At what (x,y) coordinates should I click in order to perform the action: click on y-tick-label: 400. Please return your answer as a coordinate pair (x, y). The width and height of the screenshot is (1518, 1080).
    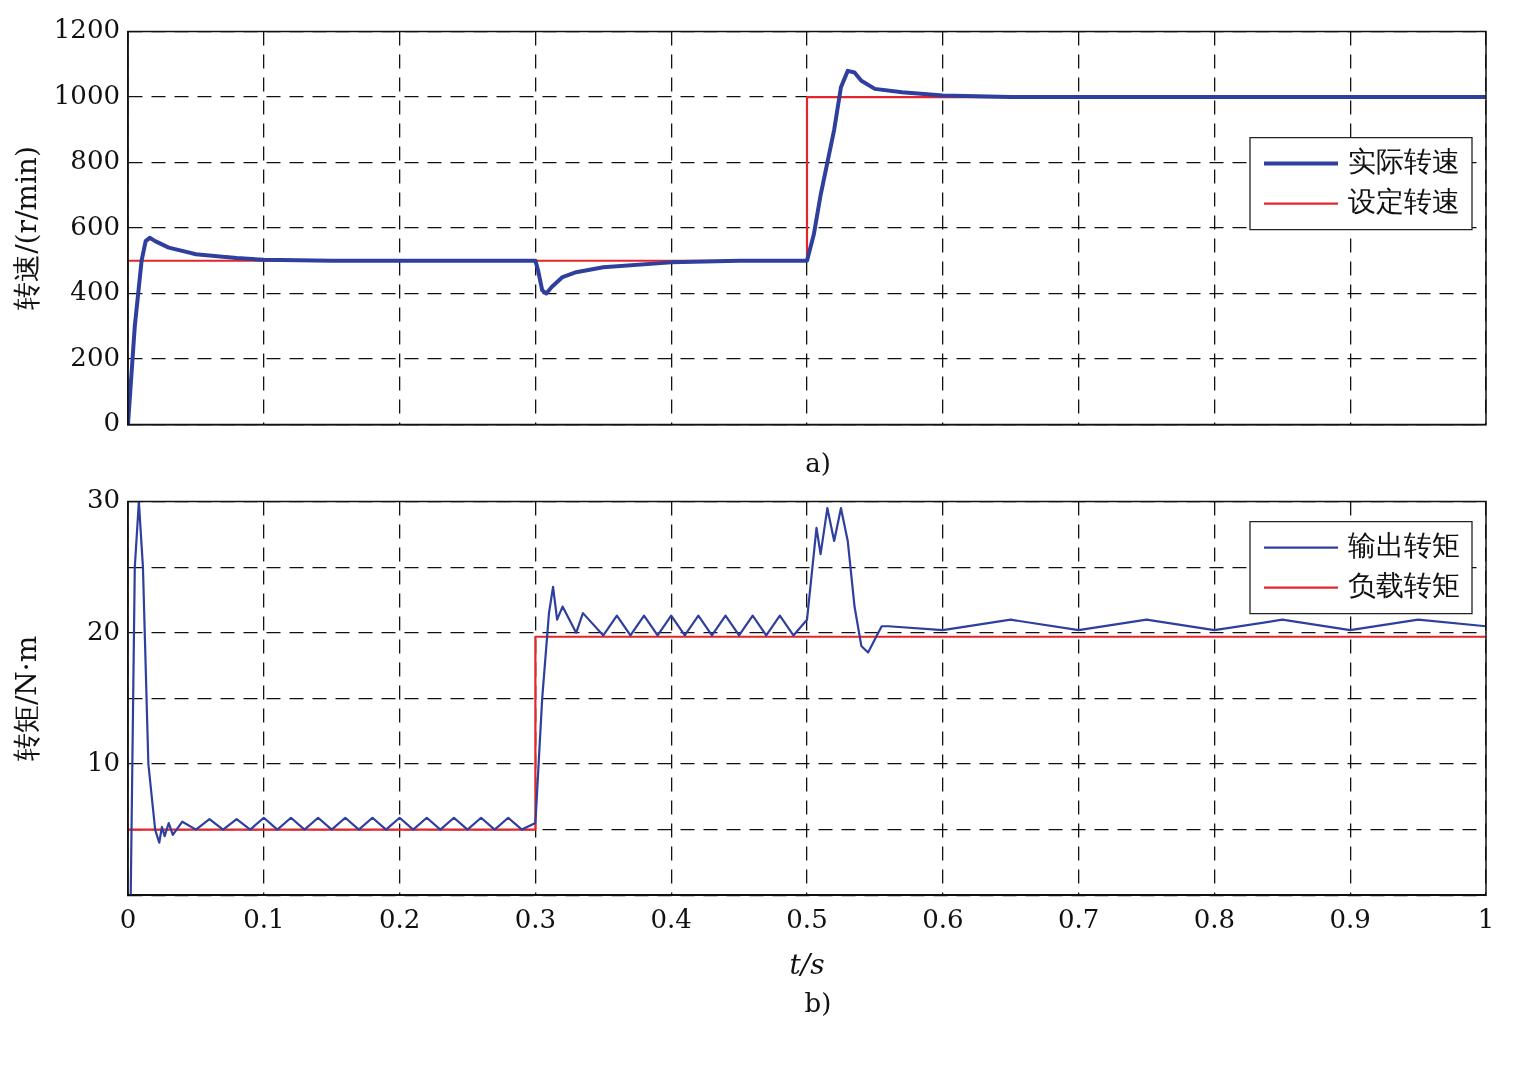
    Looking at the image, I should click on (95, 291).